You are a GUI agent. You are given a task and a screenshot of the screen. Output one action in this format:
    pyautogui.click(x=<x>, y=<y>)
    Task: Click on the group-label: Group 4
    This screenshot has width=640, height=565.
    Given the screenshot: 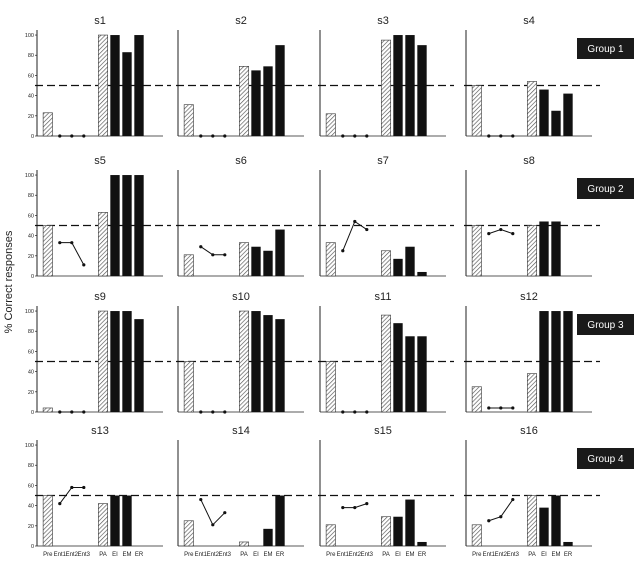 What is the action you would take?
    pyautogui.click(x=605, y=459)
    